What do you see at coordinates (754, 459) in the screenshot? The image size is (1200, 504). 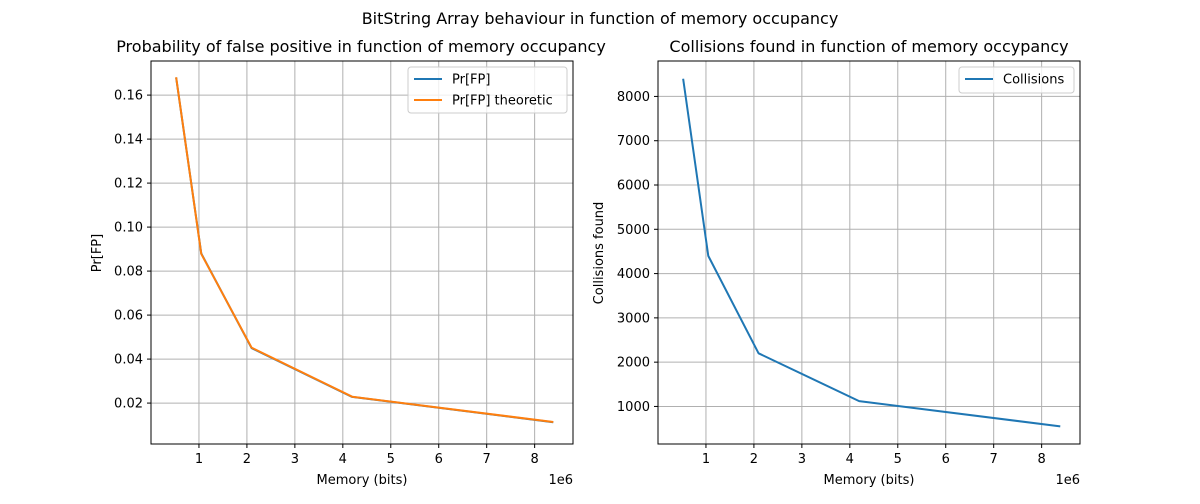 I see `collisions-x-tick-label: 2` at bounding box center [754, 459].